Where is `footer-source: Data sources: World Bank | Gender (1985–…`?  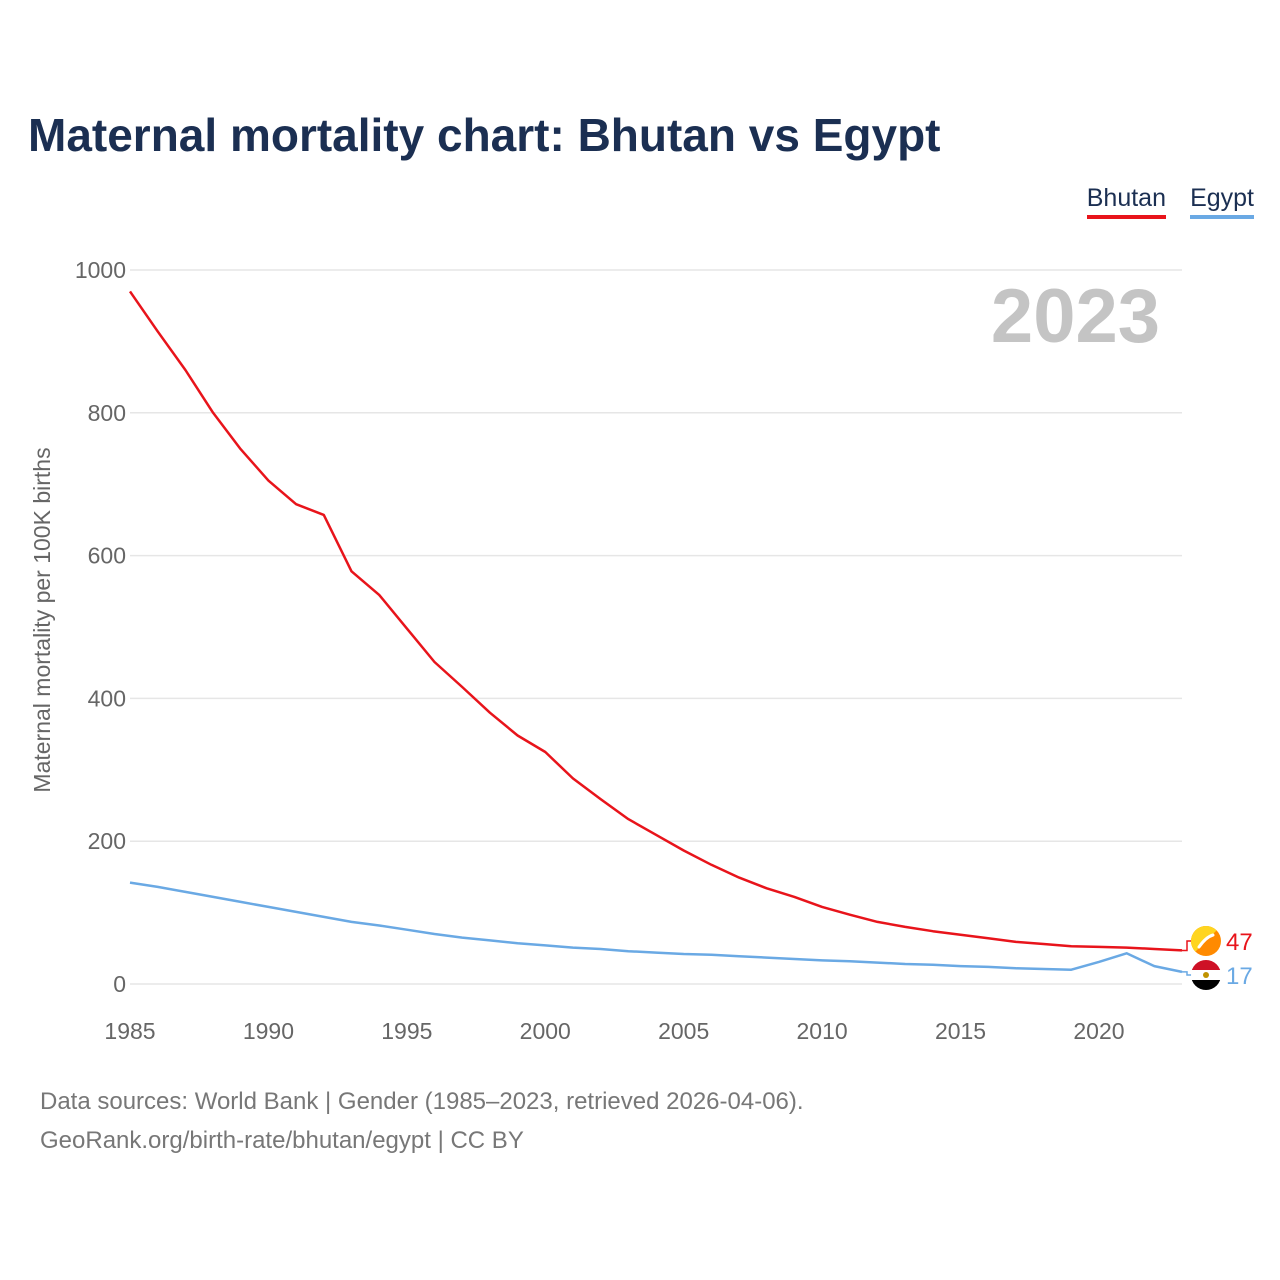
footer-source: Data sources: World Bank | Gender (1985–… is located at coordinates (422, 1101).